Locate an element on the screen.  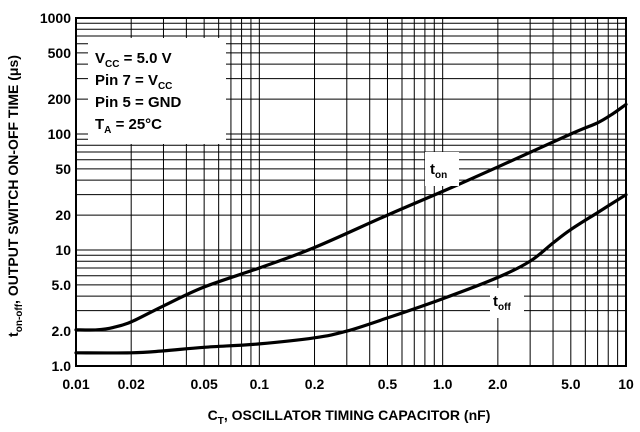
conditions-box-background is located at coordinates (157, 91).